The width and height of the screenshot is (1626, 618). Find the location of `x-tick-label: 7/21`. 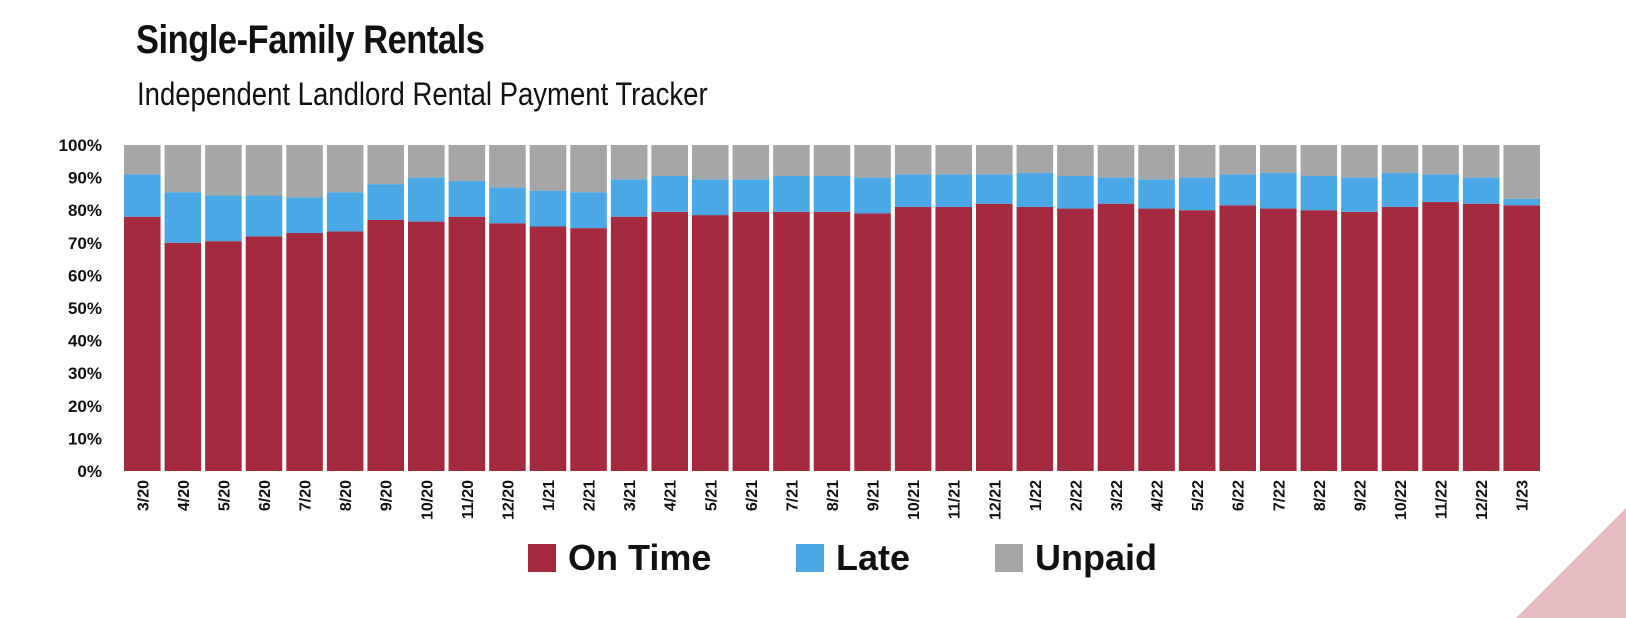

x-tick-label: 7/21 is located at coordinates (792, 495).